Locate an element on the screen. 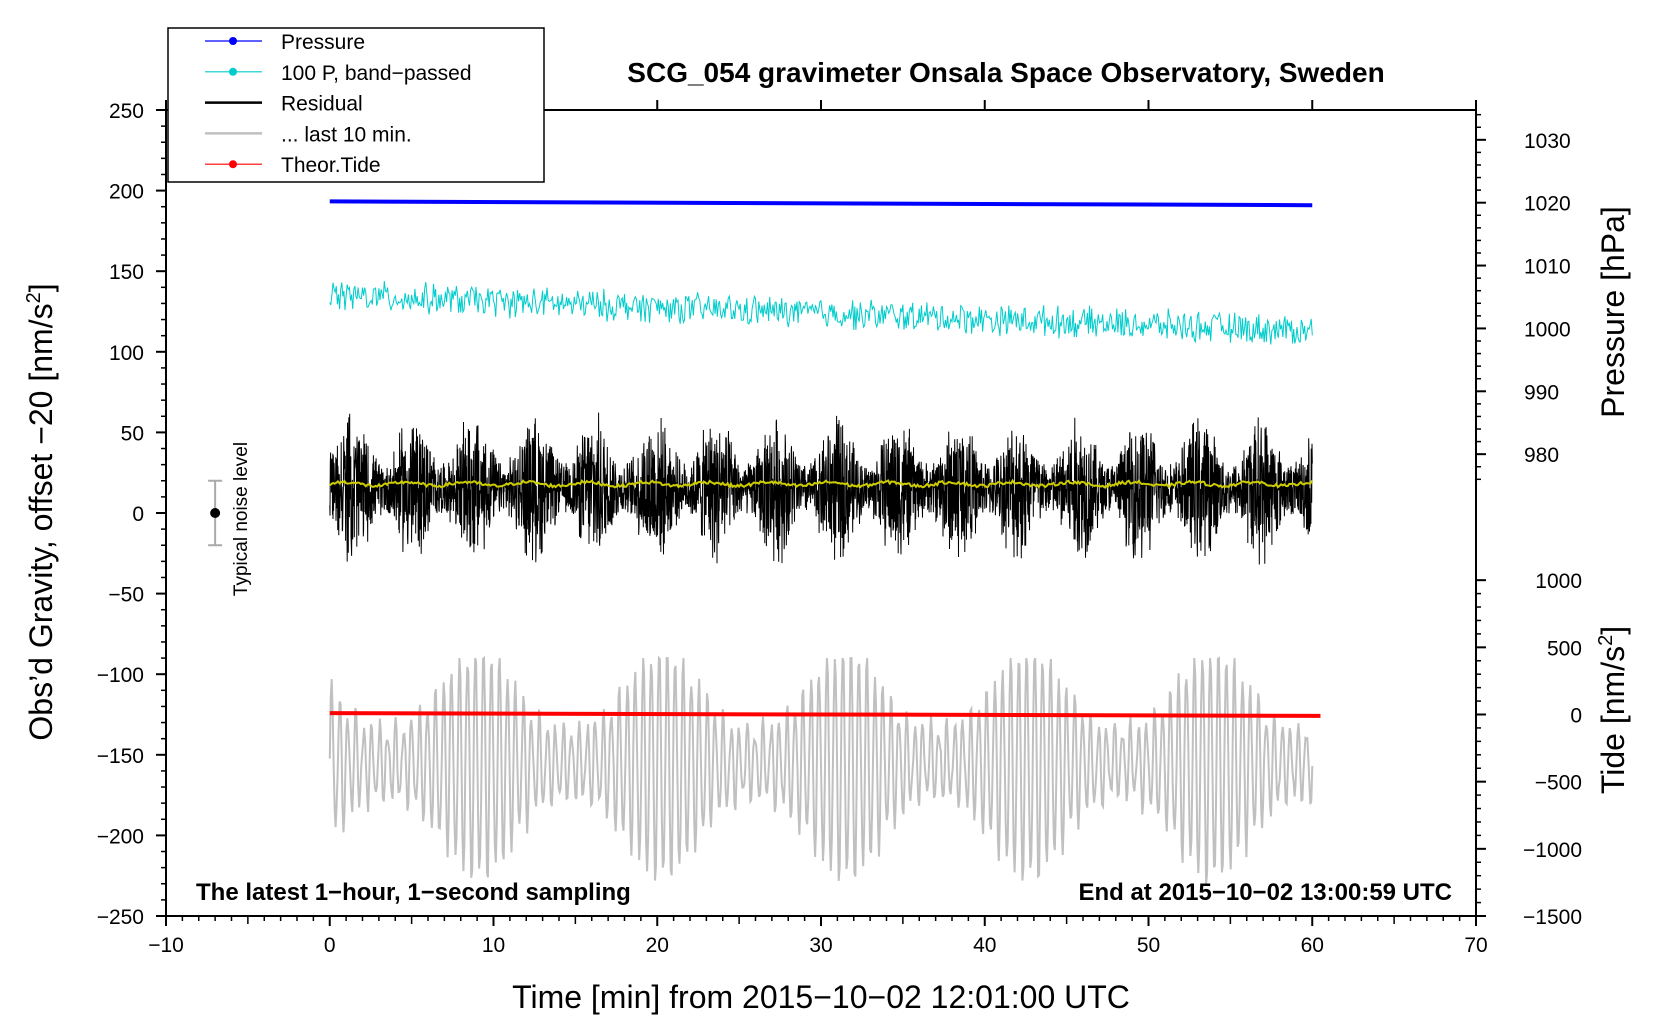  tide-tick-label: −1000 is located at coordinates (1552, 850).